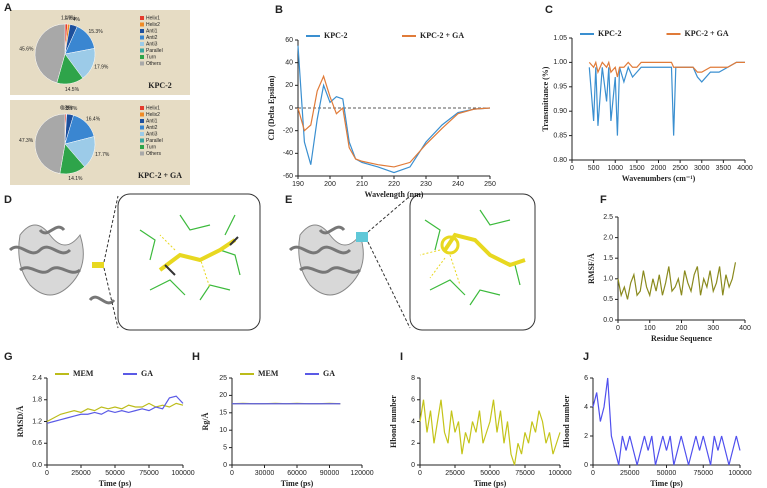 The height and width of the screenshot is (488, 767). I want to click on pie-panels, so click(100, 97).